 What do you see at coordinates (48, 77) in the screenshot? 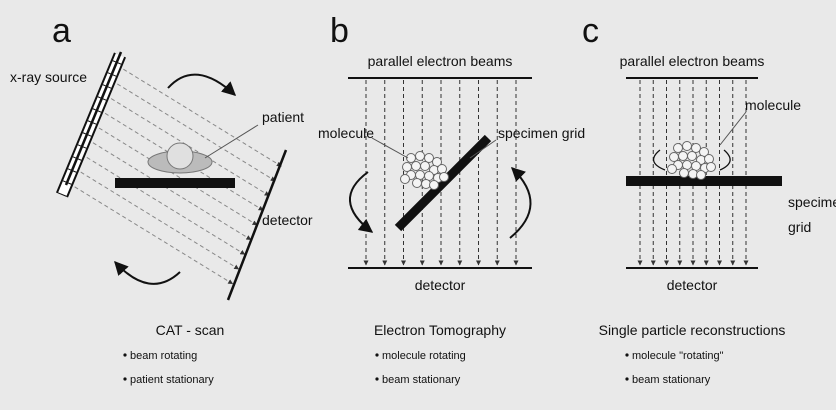
I see `annotation: x-ray source` at bounding box center [48, 77].